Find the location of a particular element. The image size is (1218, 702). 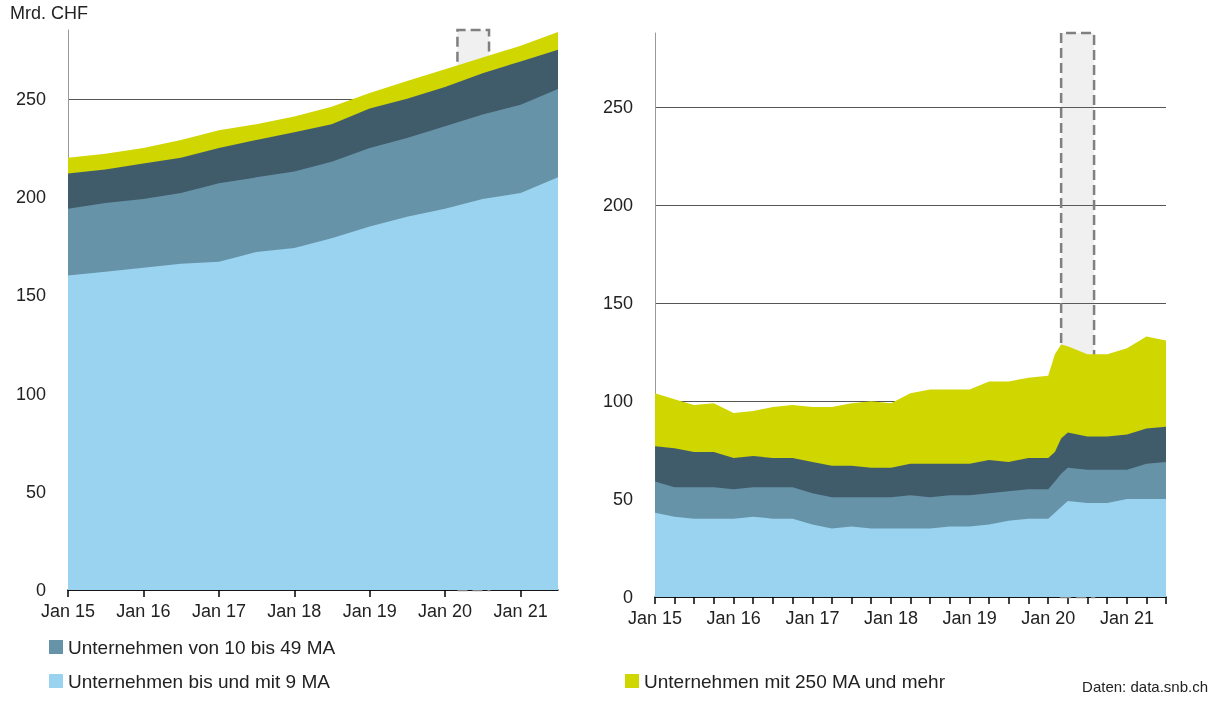

legend-label: Unternehmen von 10 bis 49 MA is located at coordinates (202, 647).